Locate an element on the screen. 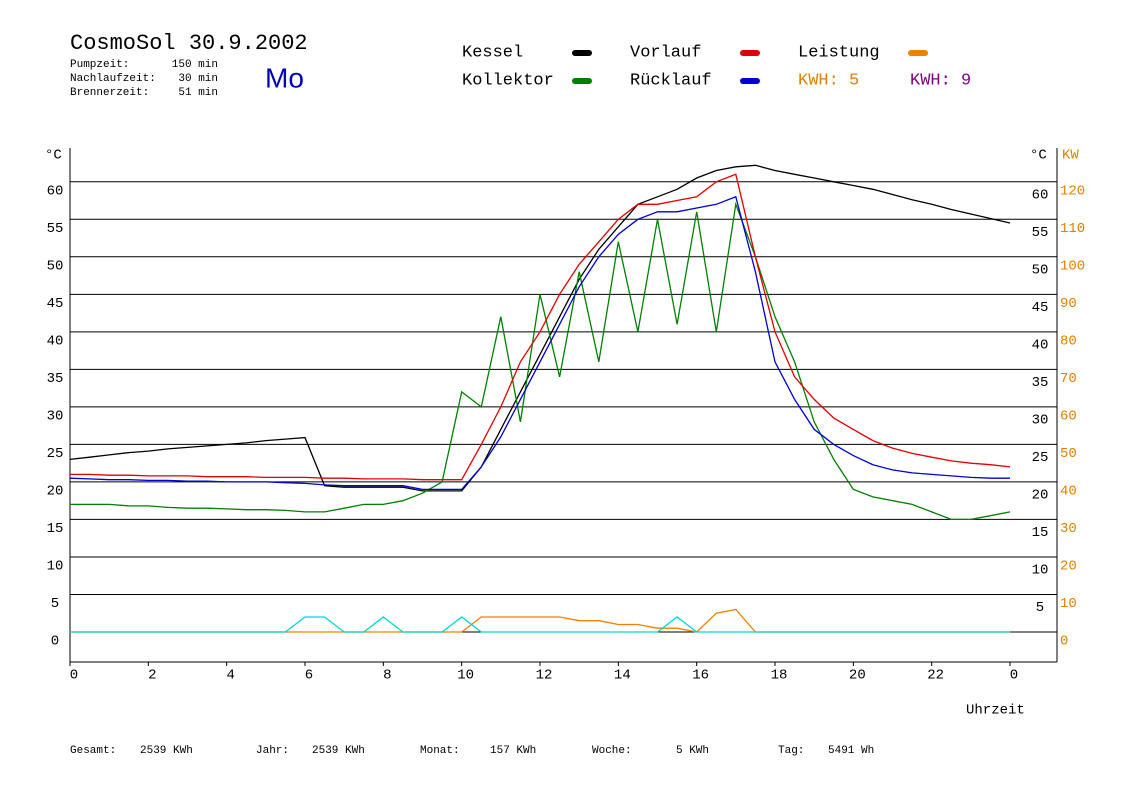  y-tick-label: 0 is located at coordinates (55, 642).